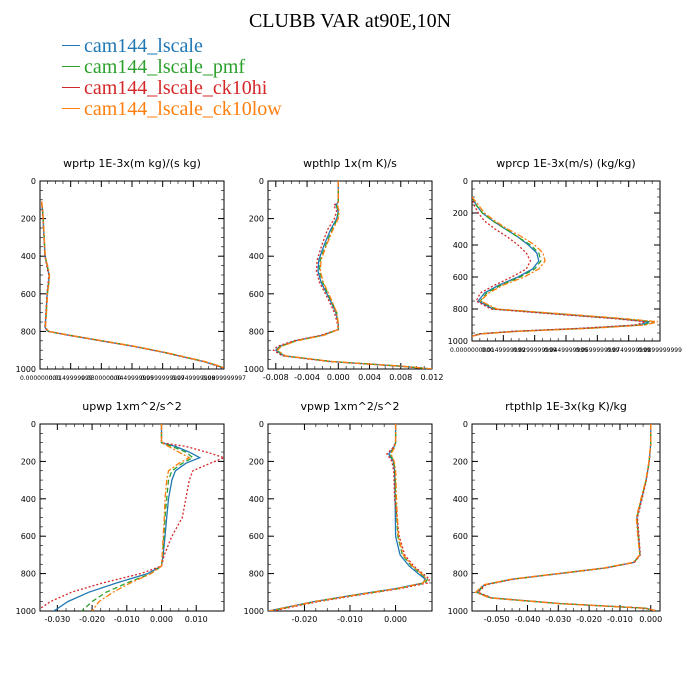 This screenshot has width=700, height=700. What do you see at coordinates (176, 88) in the screenshot?
I see `legend-label: cam144_lscale_ck10hi` at bounding box center [176, 88].